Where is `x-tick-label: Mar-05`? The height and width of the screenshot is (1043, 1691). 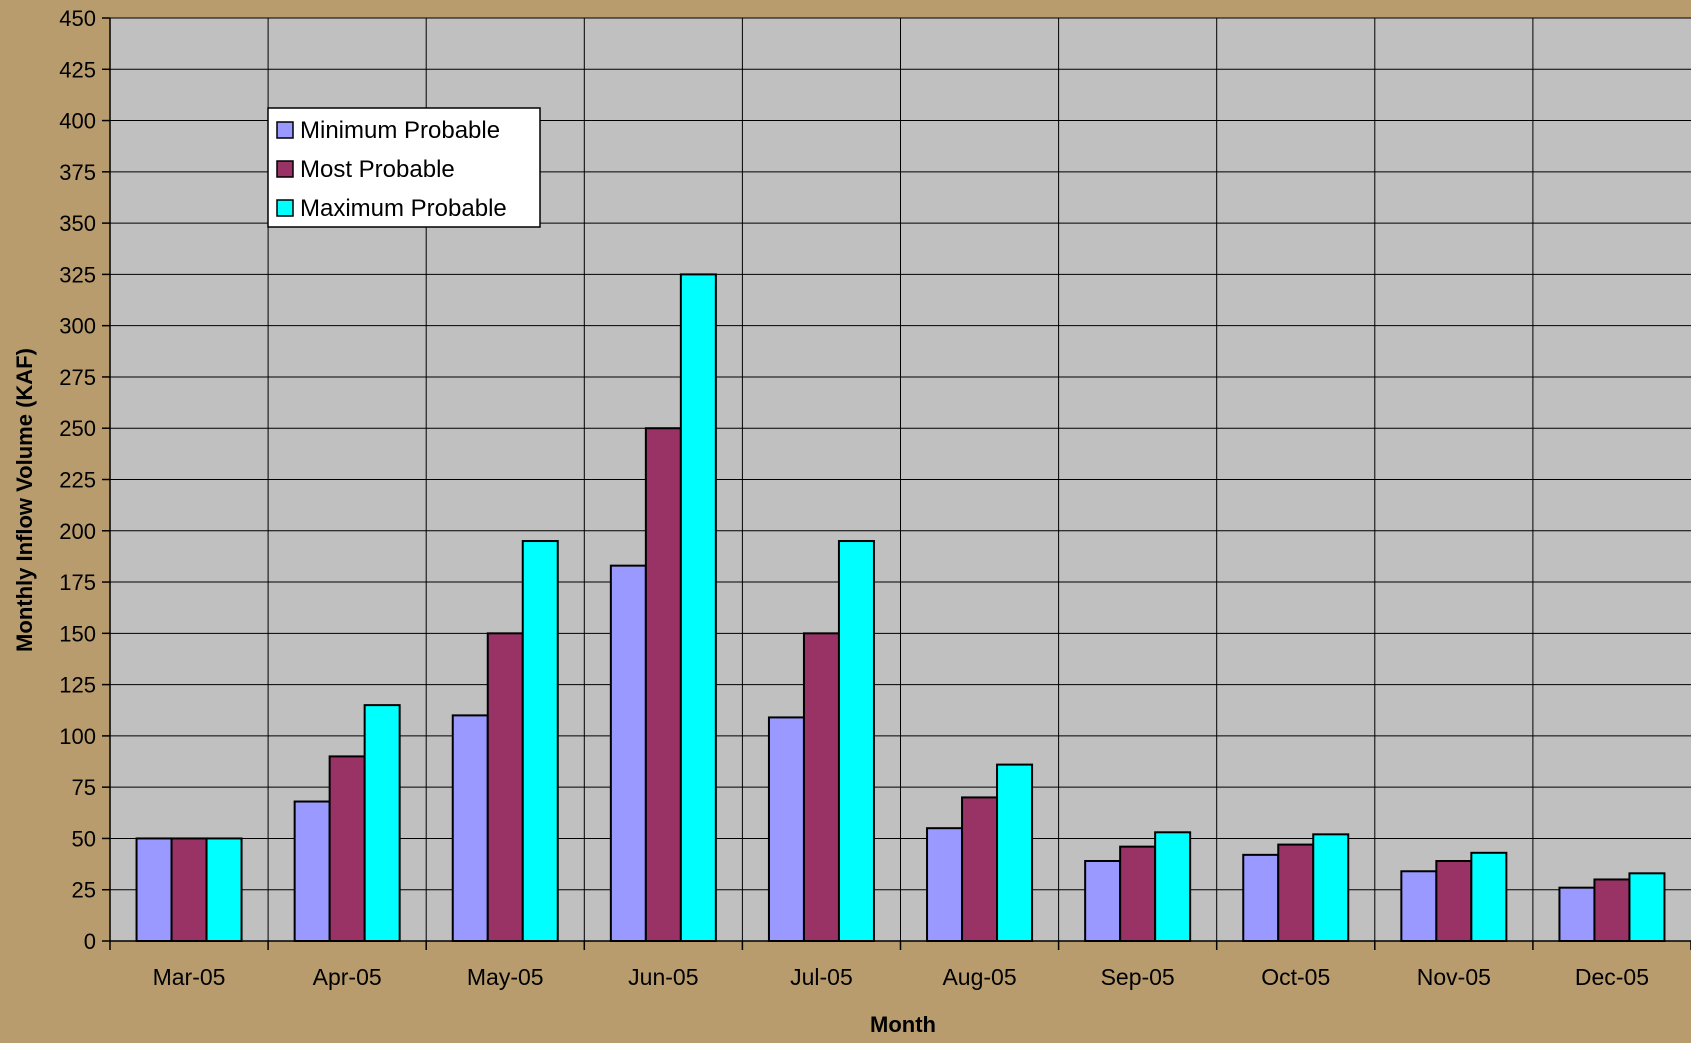 x-tick-label: Mar-05 is located at coordinates (189, 977).